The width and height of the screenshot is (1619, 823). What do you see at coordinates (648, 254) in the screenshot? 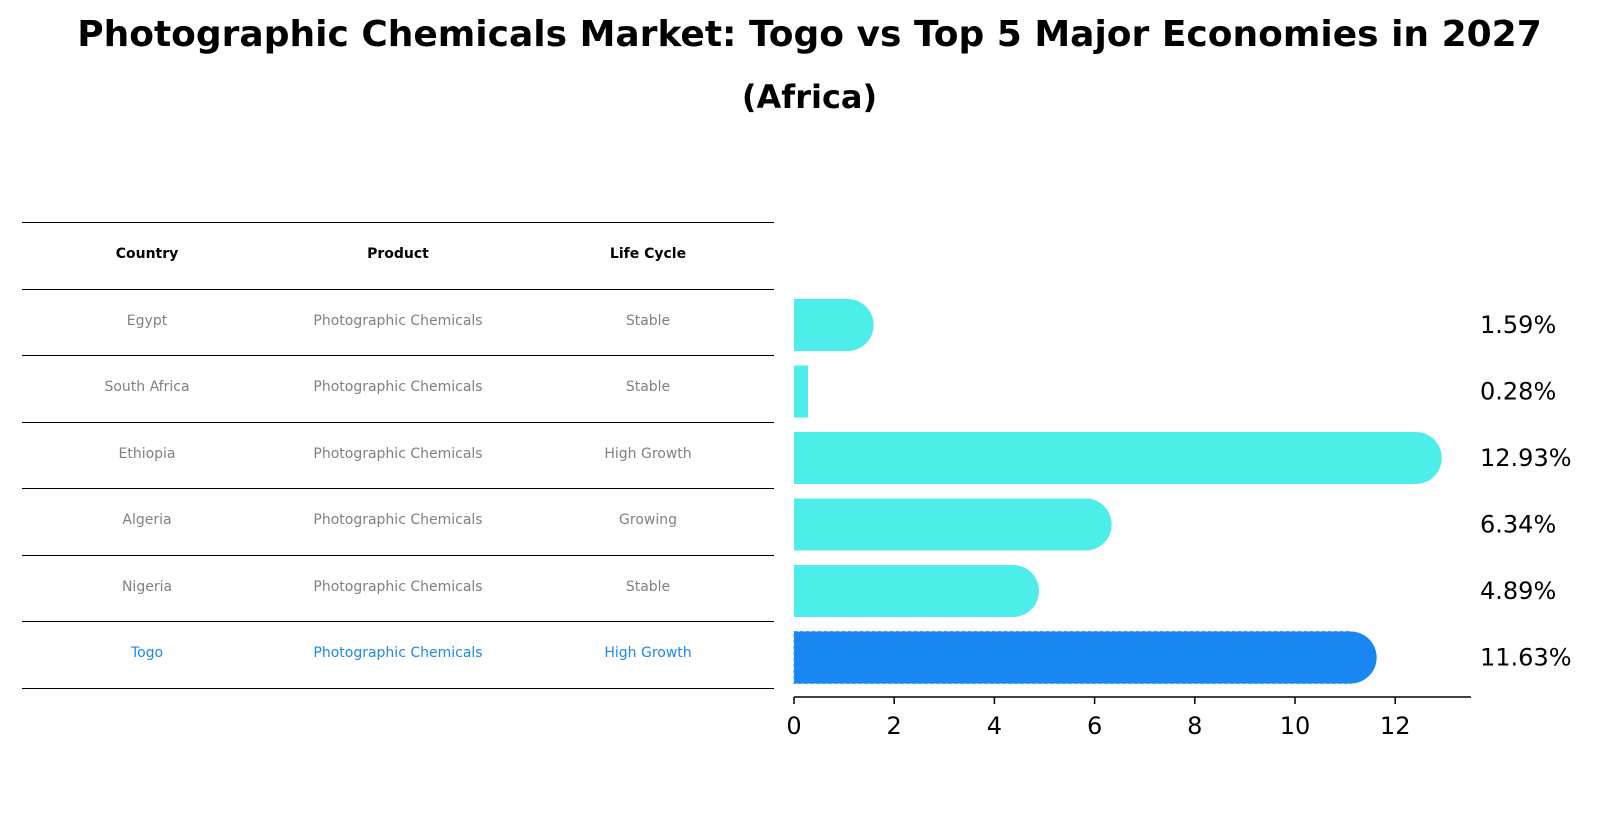
I see `table-header-life-cycle: Life Cycle` at bounding box center [648, 254].